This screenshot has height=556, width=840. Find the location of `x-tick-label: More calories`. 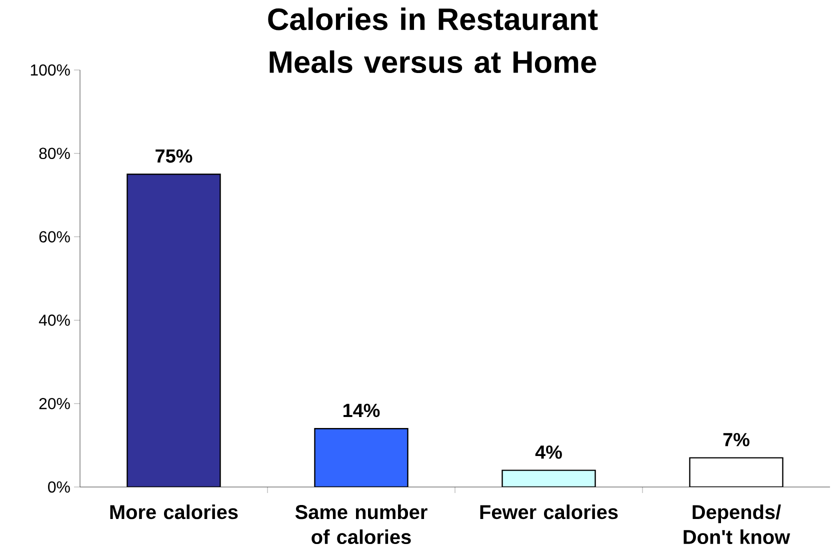

x-tick-label: More calories is located at coordinates (174, 512).